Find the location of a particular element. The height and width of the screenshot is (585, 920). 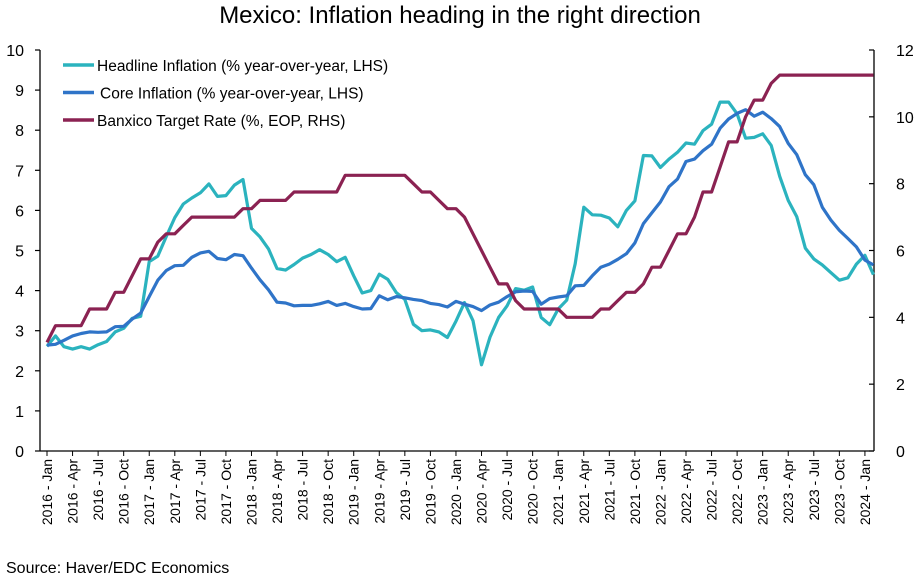

x-axis-tick-label: 2021 - Jan is located at coordinates (558, 492).